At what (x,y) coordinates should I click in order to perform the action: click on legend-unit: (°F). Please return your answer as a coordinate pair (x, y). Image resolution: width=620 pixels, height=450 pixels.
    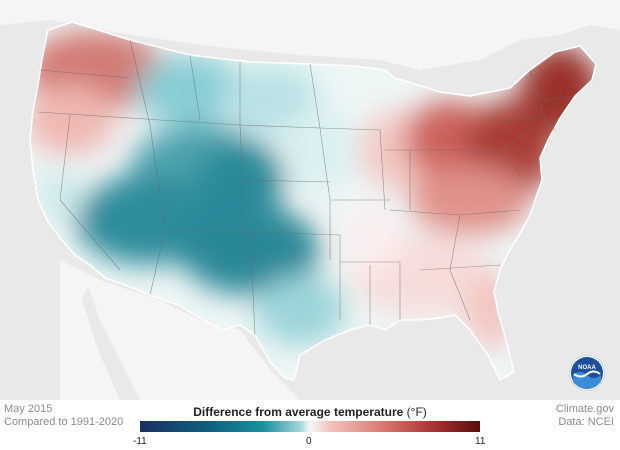
    Looking at the image, I should click on (416, 412).